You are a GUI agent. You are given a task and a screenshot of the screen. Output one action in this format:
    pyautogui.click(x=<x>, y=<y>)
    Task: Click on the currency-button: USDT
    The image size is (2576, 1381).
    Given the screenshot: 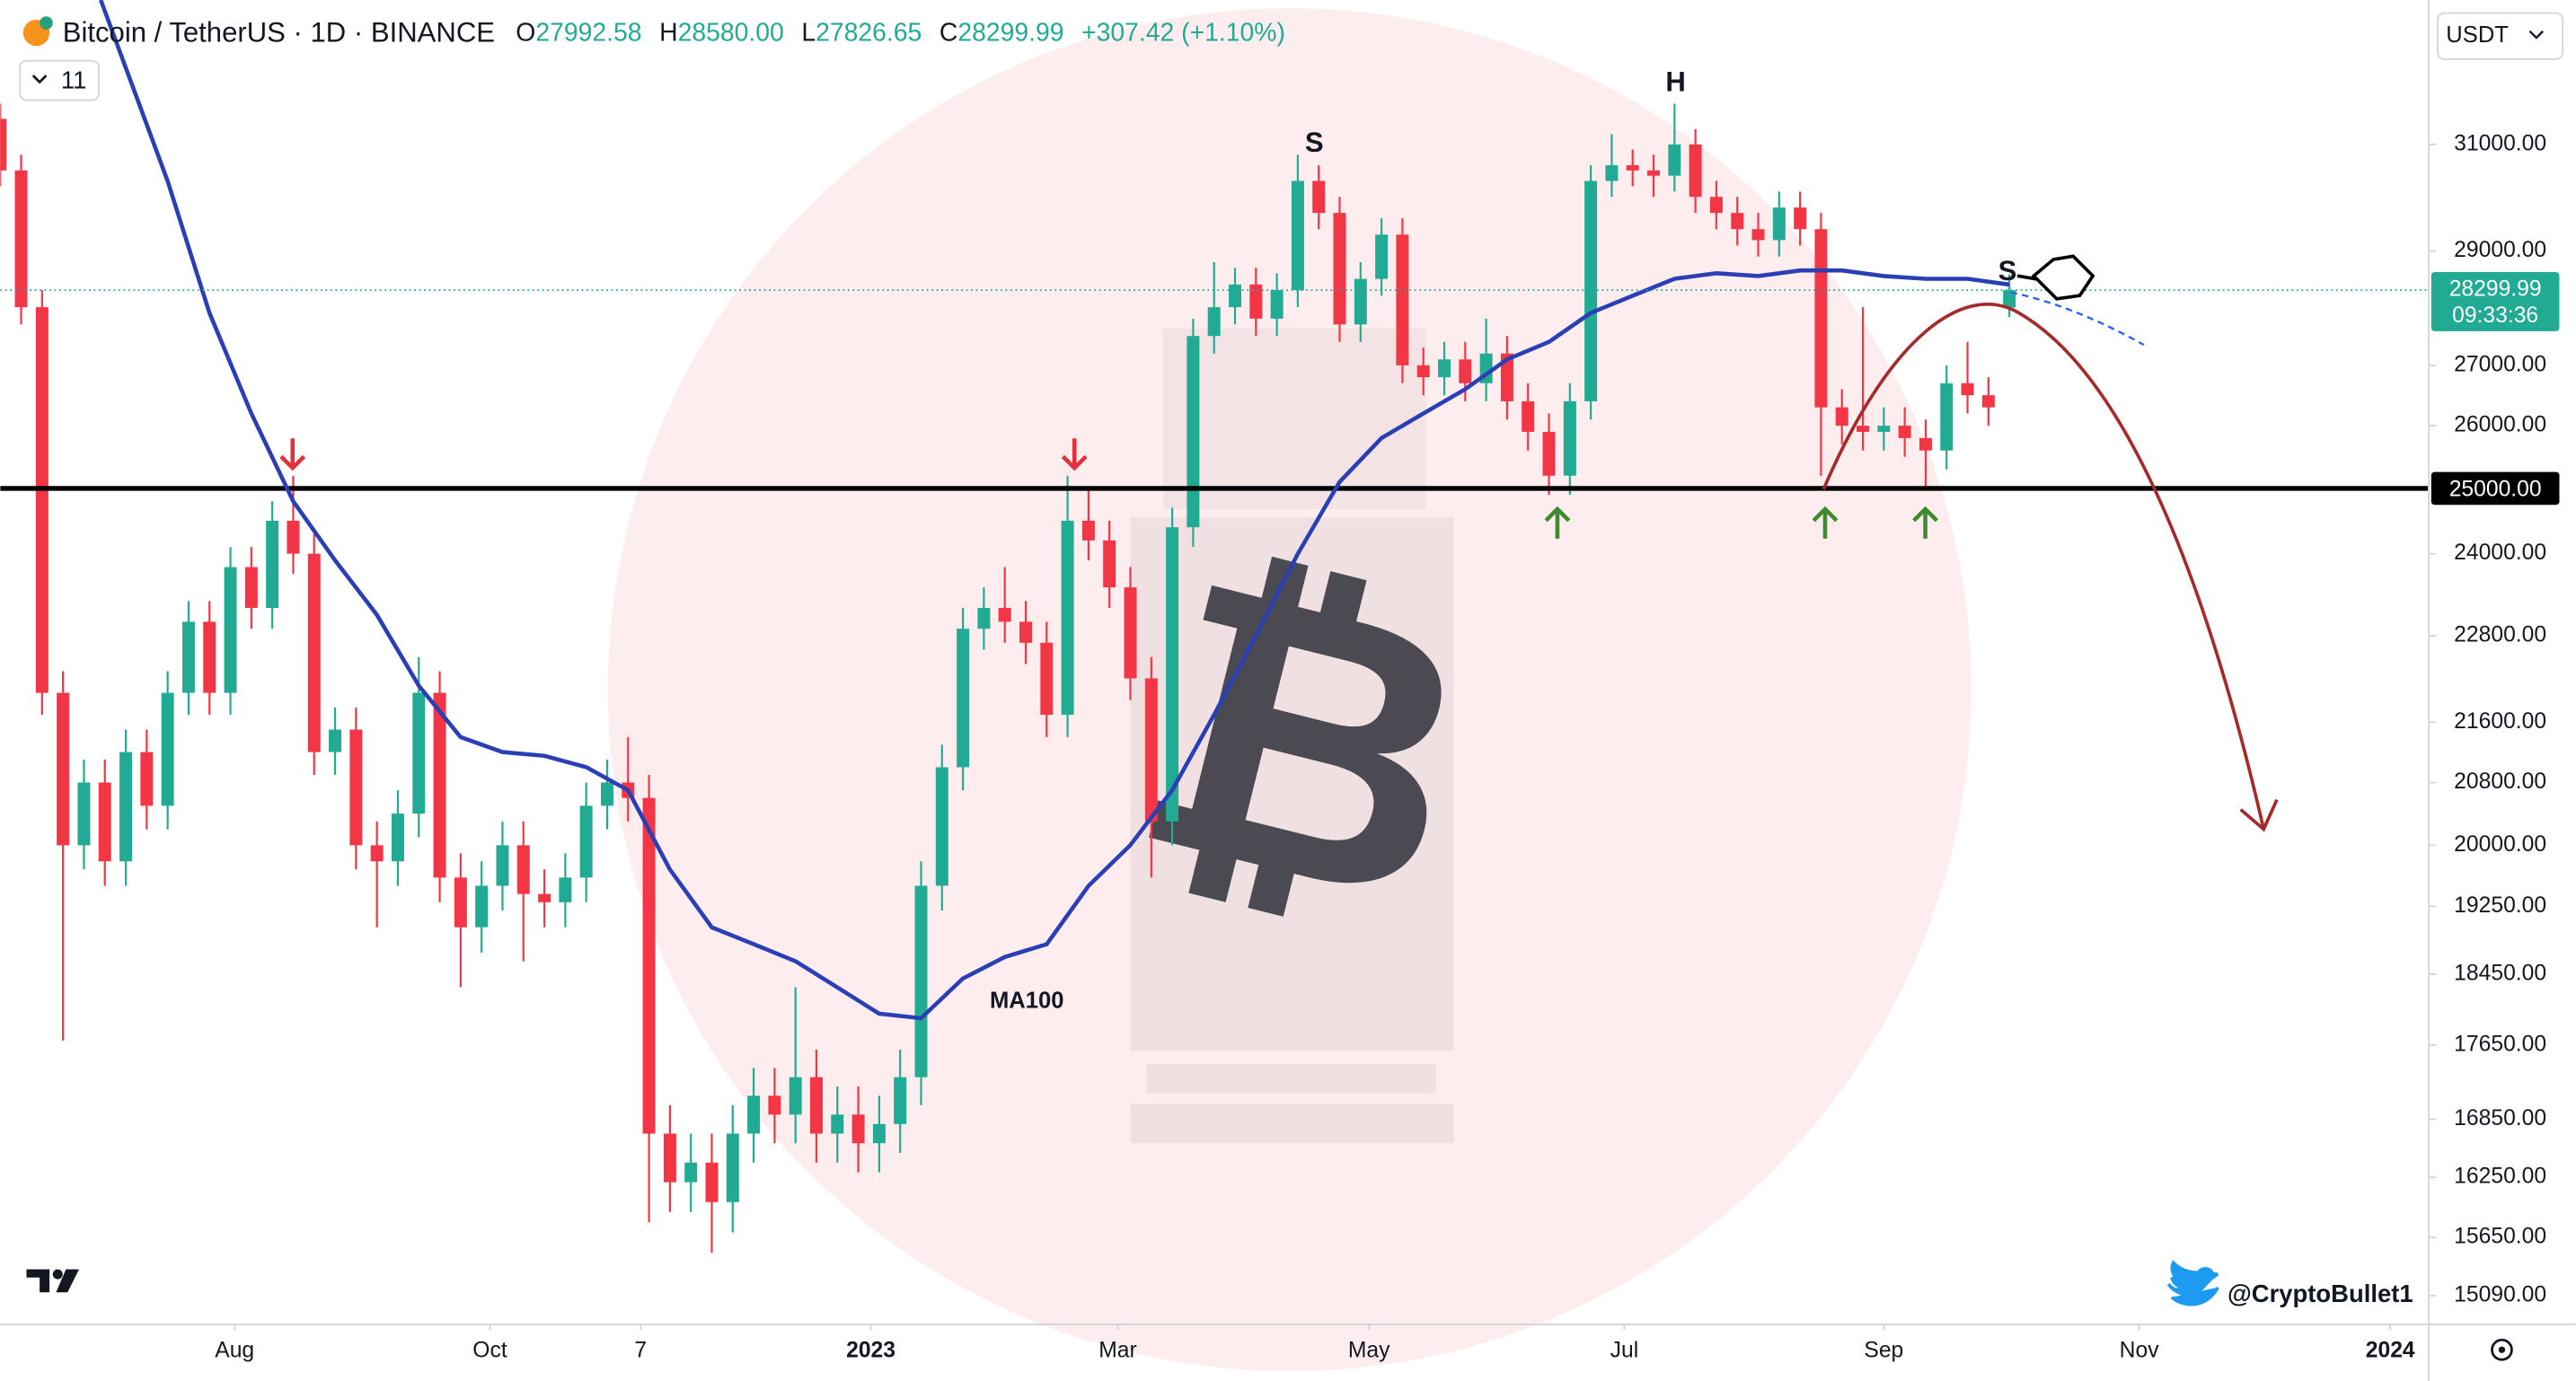 What is the action you would take?
    pyautogui.click(x=2500, y=36)
    